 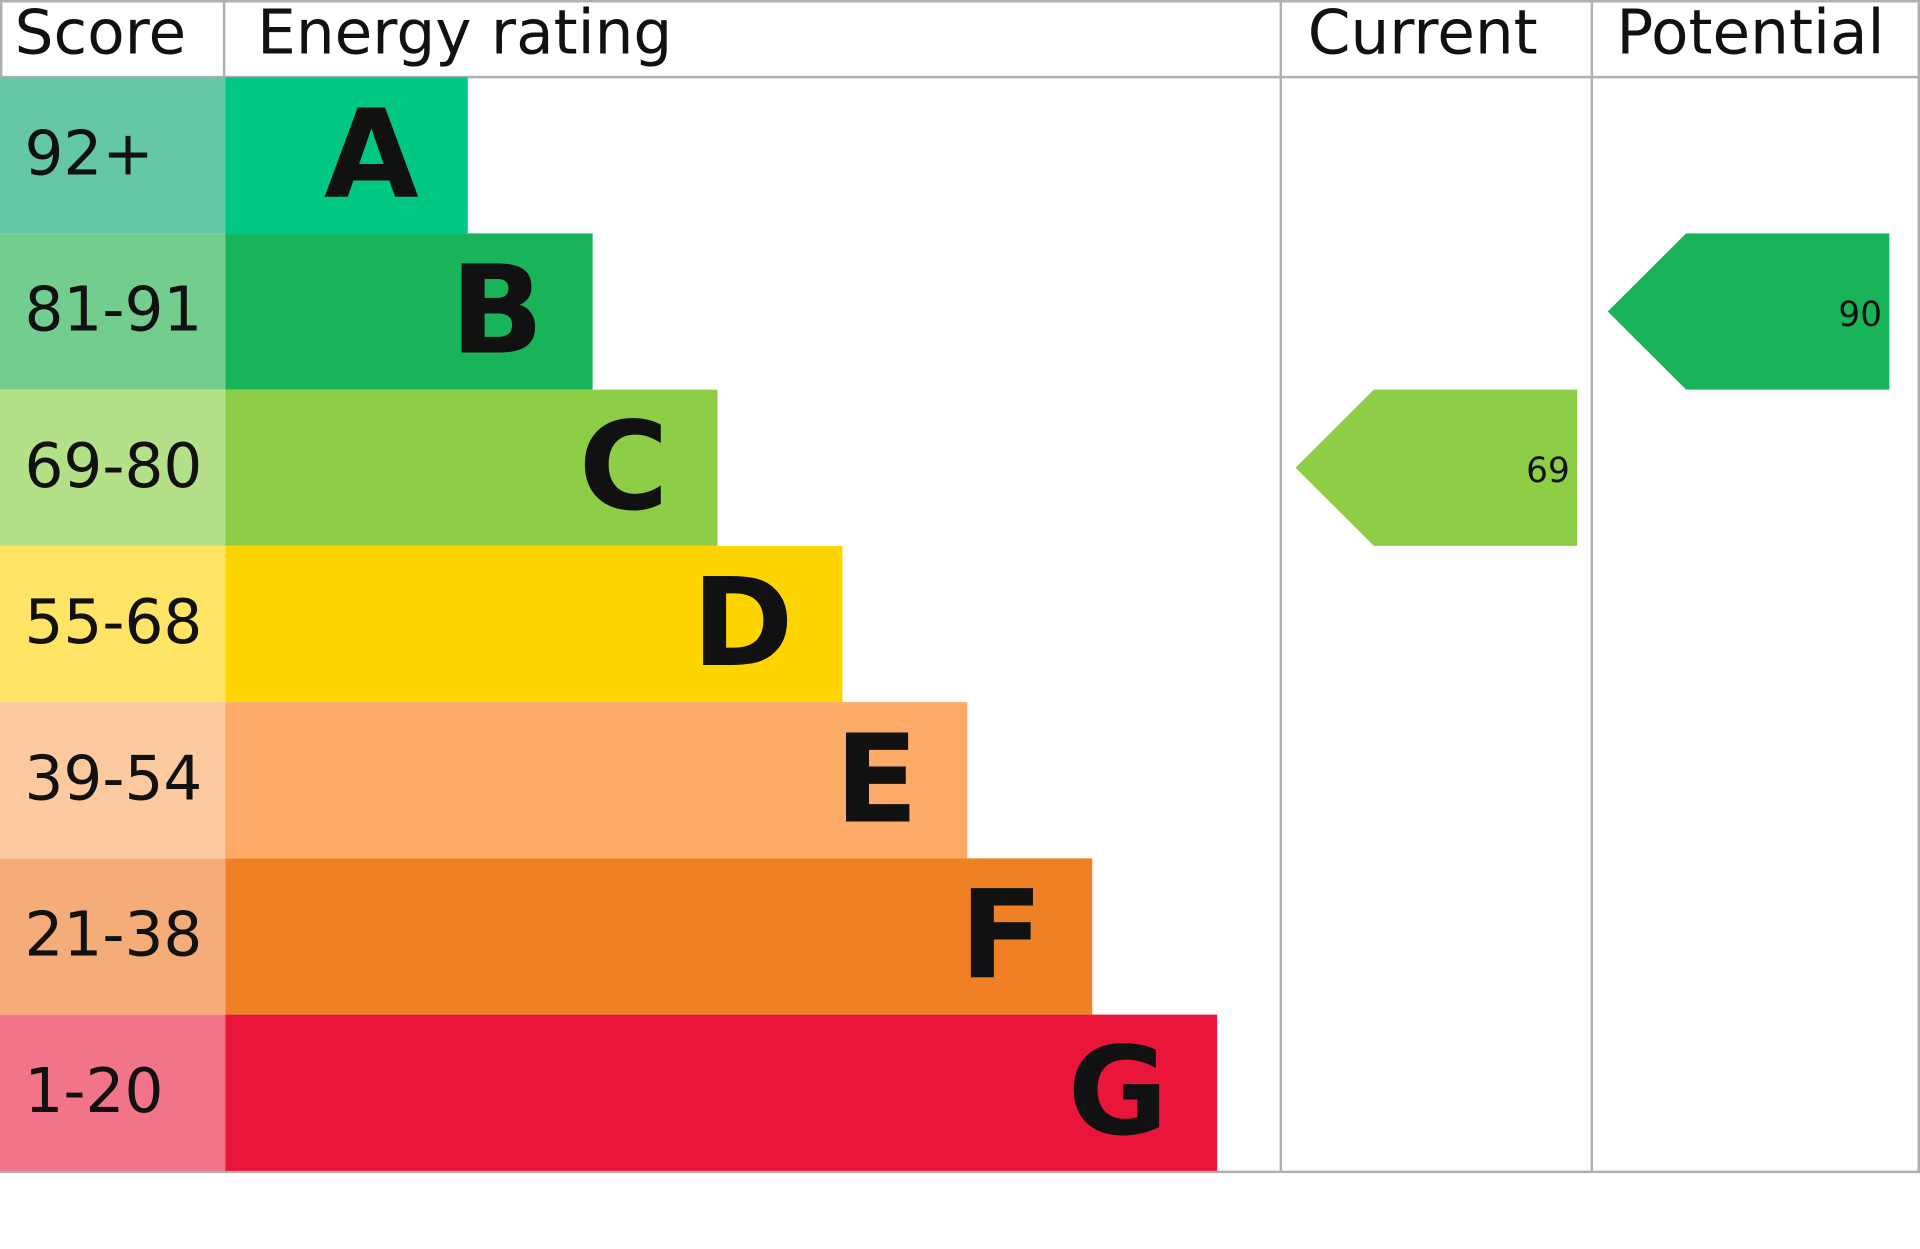 I want to click on rating-letter: A, so click(x=371, y=153).